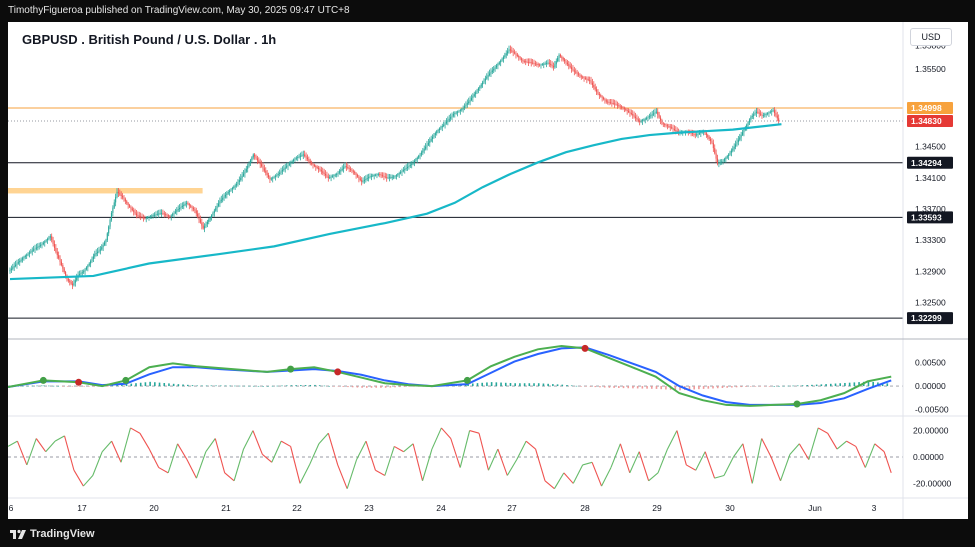 The width and height of the screenshot is (975, 547). I want to click on x-tick-label: 30, so click(730, 508).